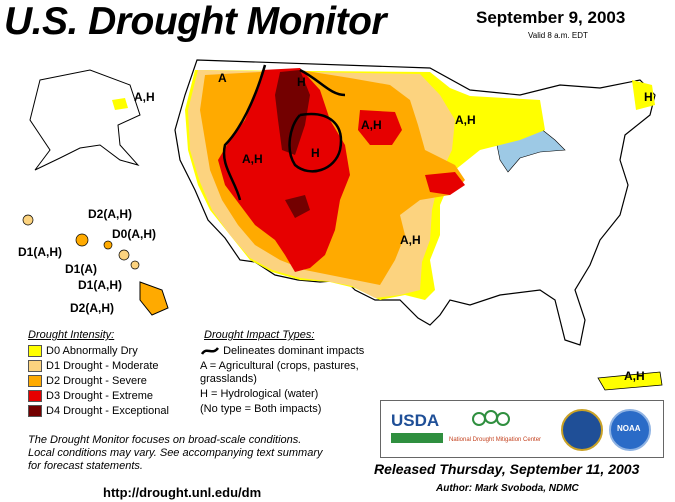  Describe the element at coordinates (558, 35) in the screenshot. I see `valid-time: Valid 8 a.m. EDT` at that location.